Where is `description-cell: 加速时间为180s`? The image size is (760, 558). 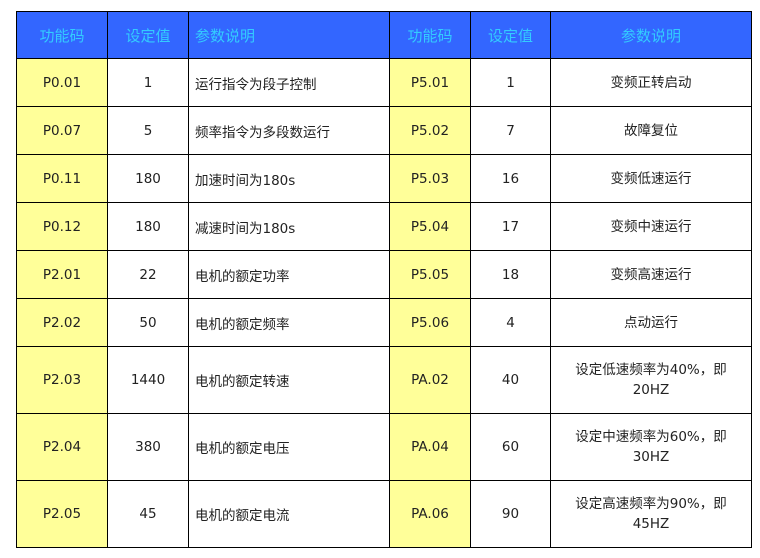
description-cell: 加速时间为180s is located at coordinates (289, 178).